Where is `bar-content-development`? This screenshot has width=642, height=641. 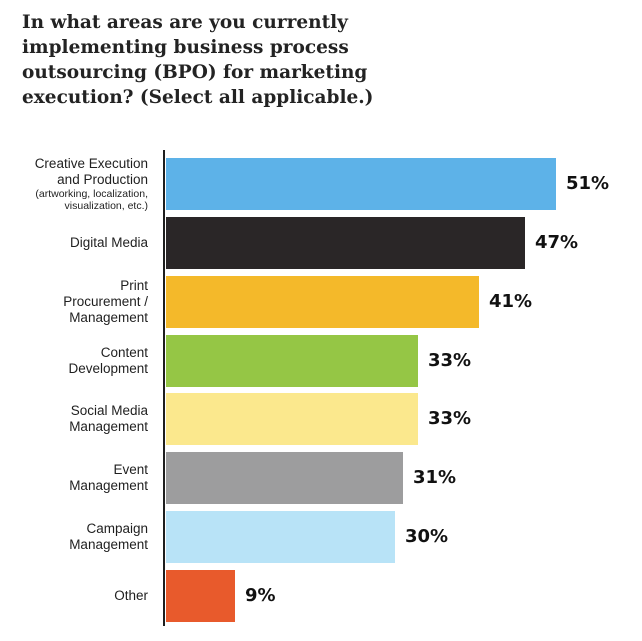
bar-content-development is located at coordinates (292, 361).